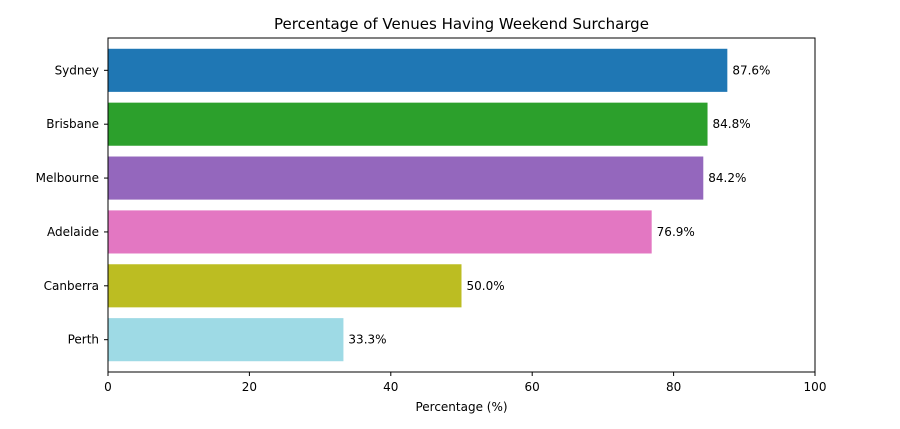  What do you see at coordinates (71, 286) in the screenshot?
I see `category-label-canberra: Canberra` at bounding box center [71, 286].